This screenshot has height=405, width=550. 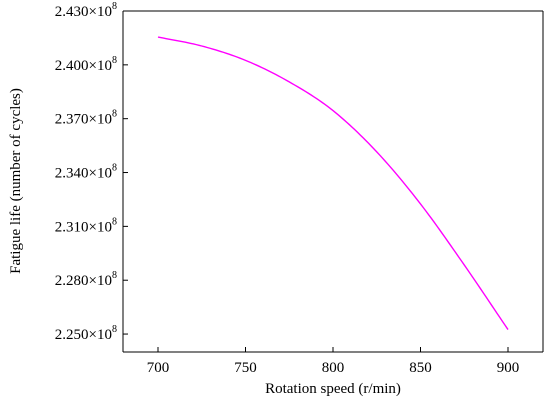 What do you see at coordinates (86, 279) in the screenshot?
I see `y-tick-label: 2.280×10⁸` at bounding box center [86, 279].